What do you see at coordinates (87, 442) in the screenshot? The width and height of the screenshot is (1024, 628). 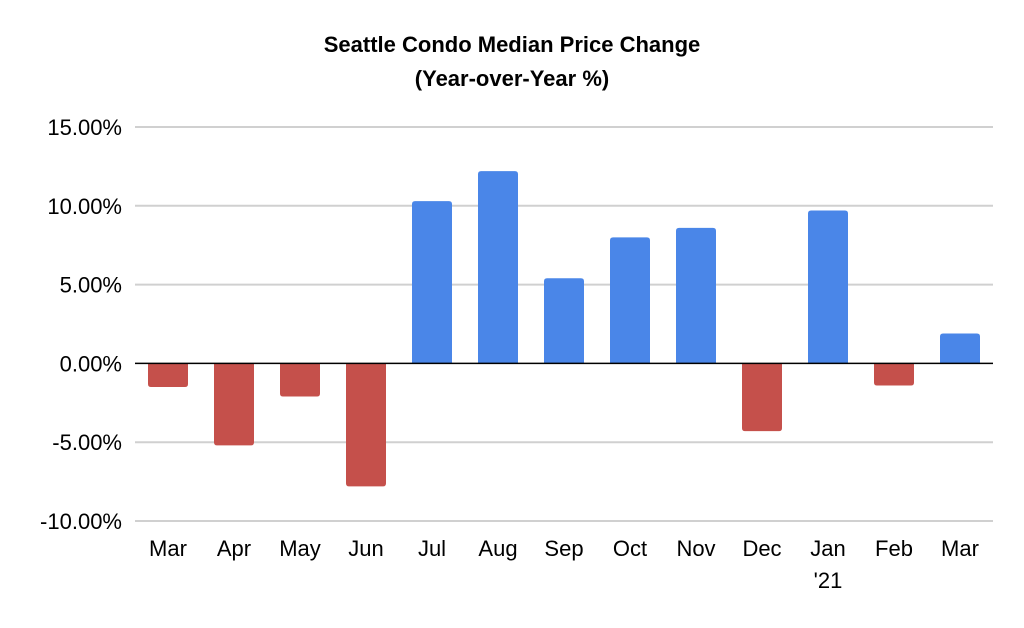 I see `y-tick-label: -5.00%` at bounding box center [87, 442].